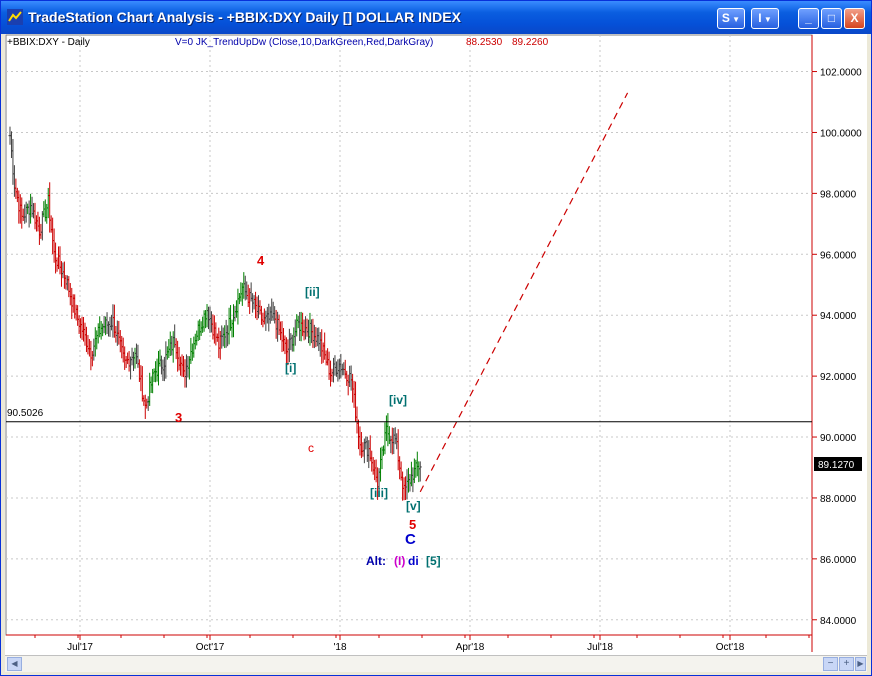 This screenshot has height=676, width=872. I want to click on indicator-dropdown-button: I ▼, so click(765, 18).